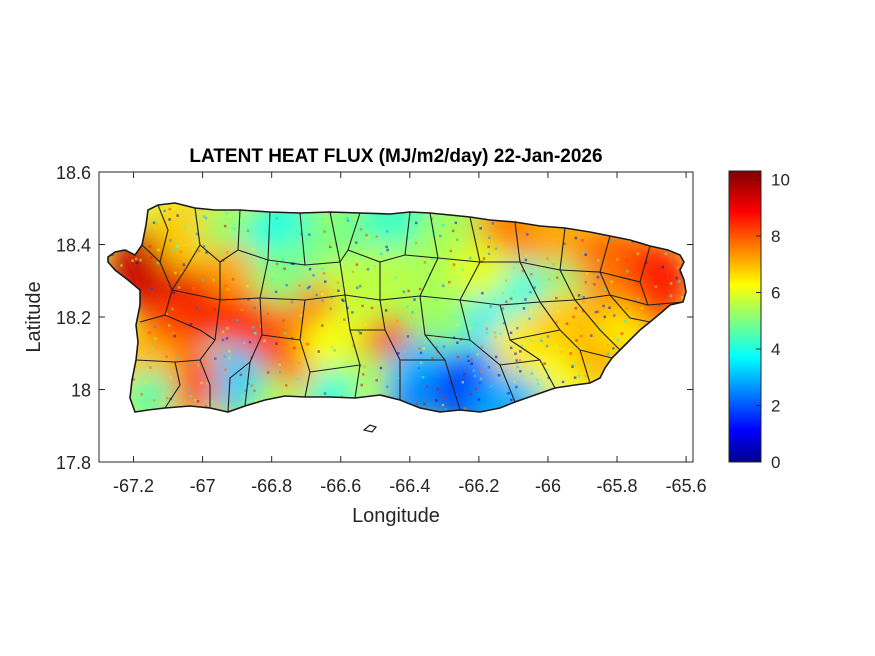 The height and width of the screenshot is (656, 875). Describe the element at coordinates (271, 486) in the screenshot. I see `x-tick-label: -66.8` at that location.